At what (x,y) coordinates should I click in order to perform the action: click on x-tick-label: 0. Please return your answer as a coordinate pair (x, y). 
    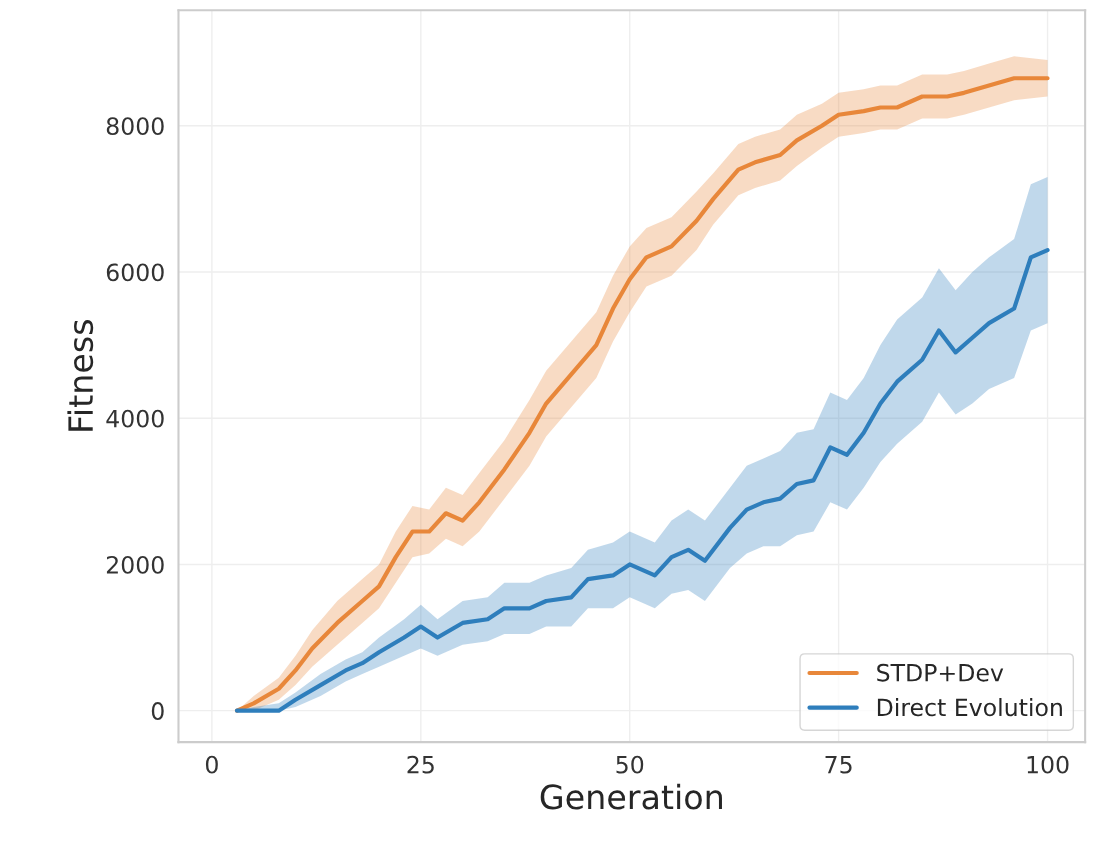
    Looking at the image, I should click on (211, 764).